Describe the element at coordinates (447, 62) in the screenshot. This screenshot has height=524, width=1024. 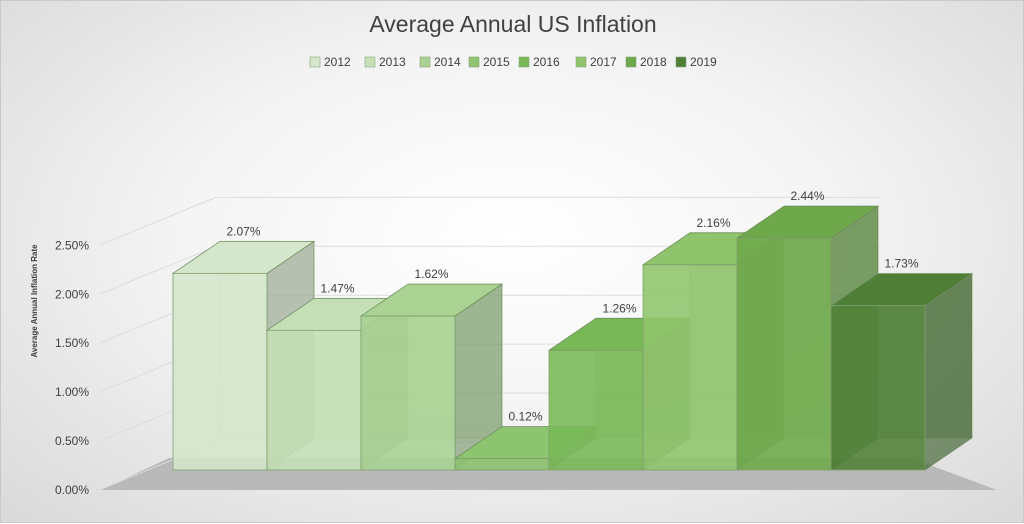
I see `legend-label: 2014` at that location.